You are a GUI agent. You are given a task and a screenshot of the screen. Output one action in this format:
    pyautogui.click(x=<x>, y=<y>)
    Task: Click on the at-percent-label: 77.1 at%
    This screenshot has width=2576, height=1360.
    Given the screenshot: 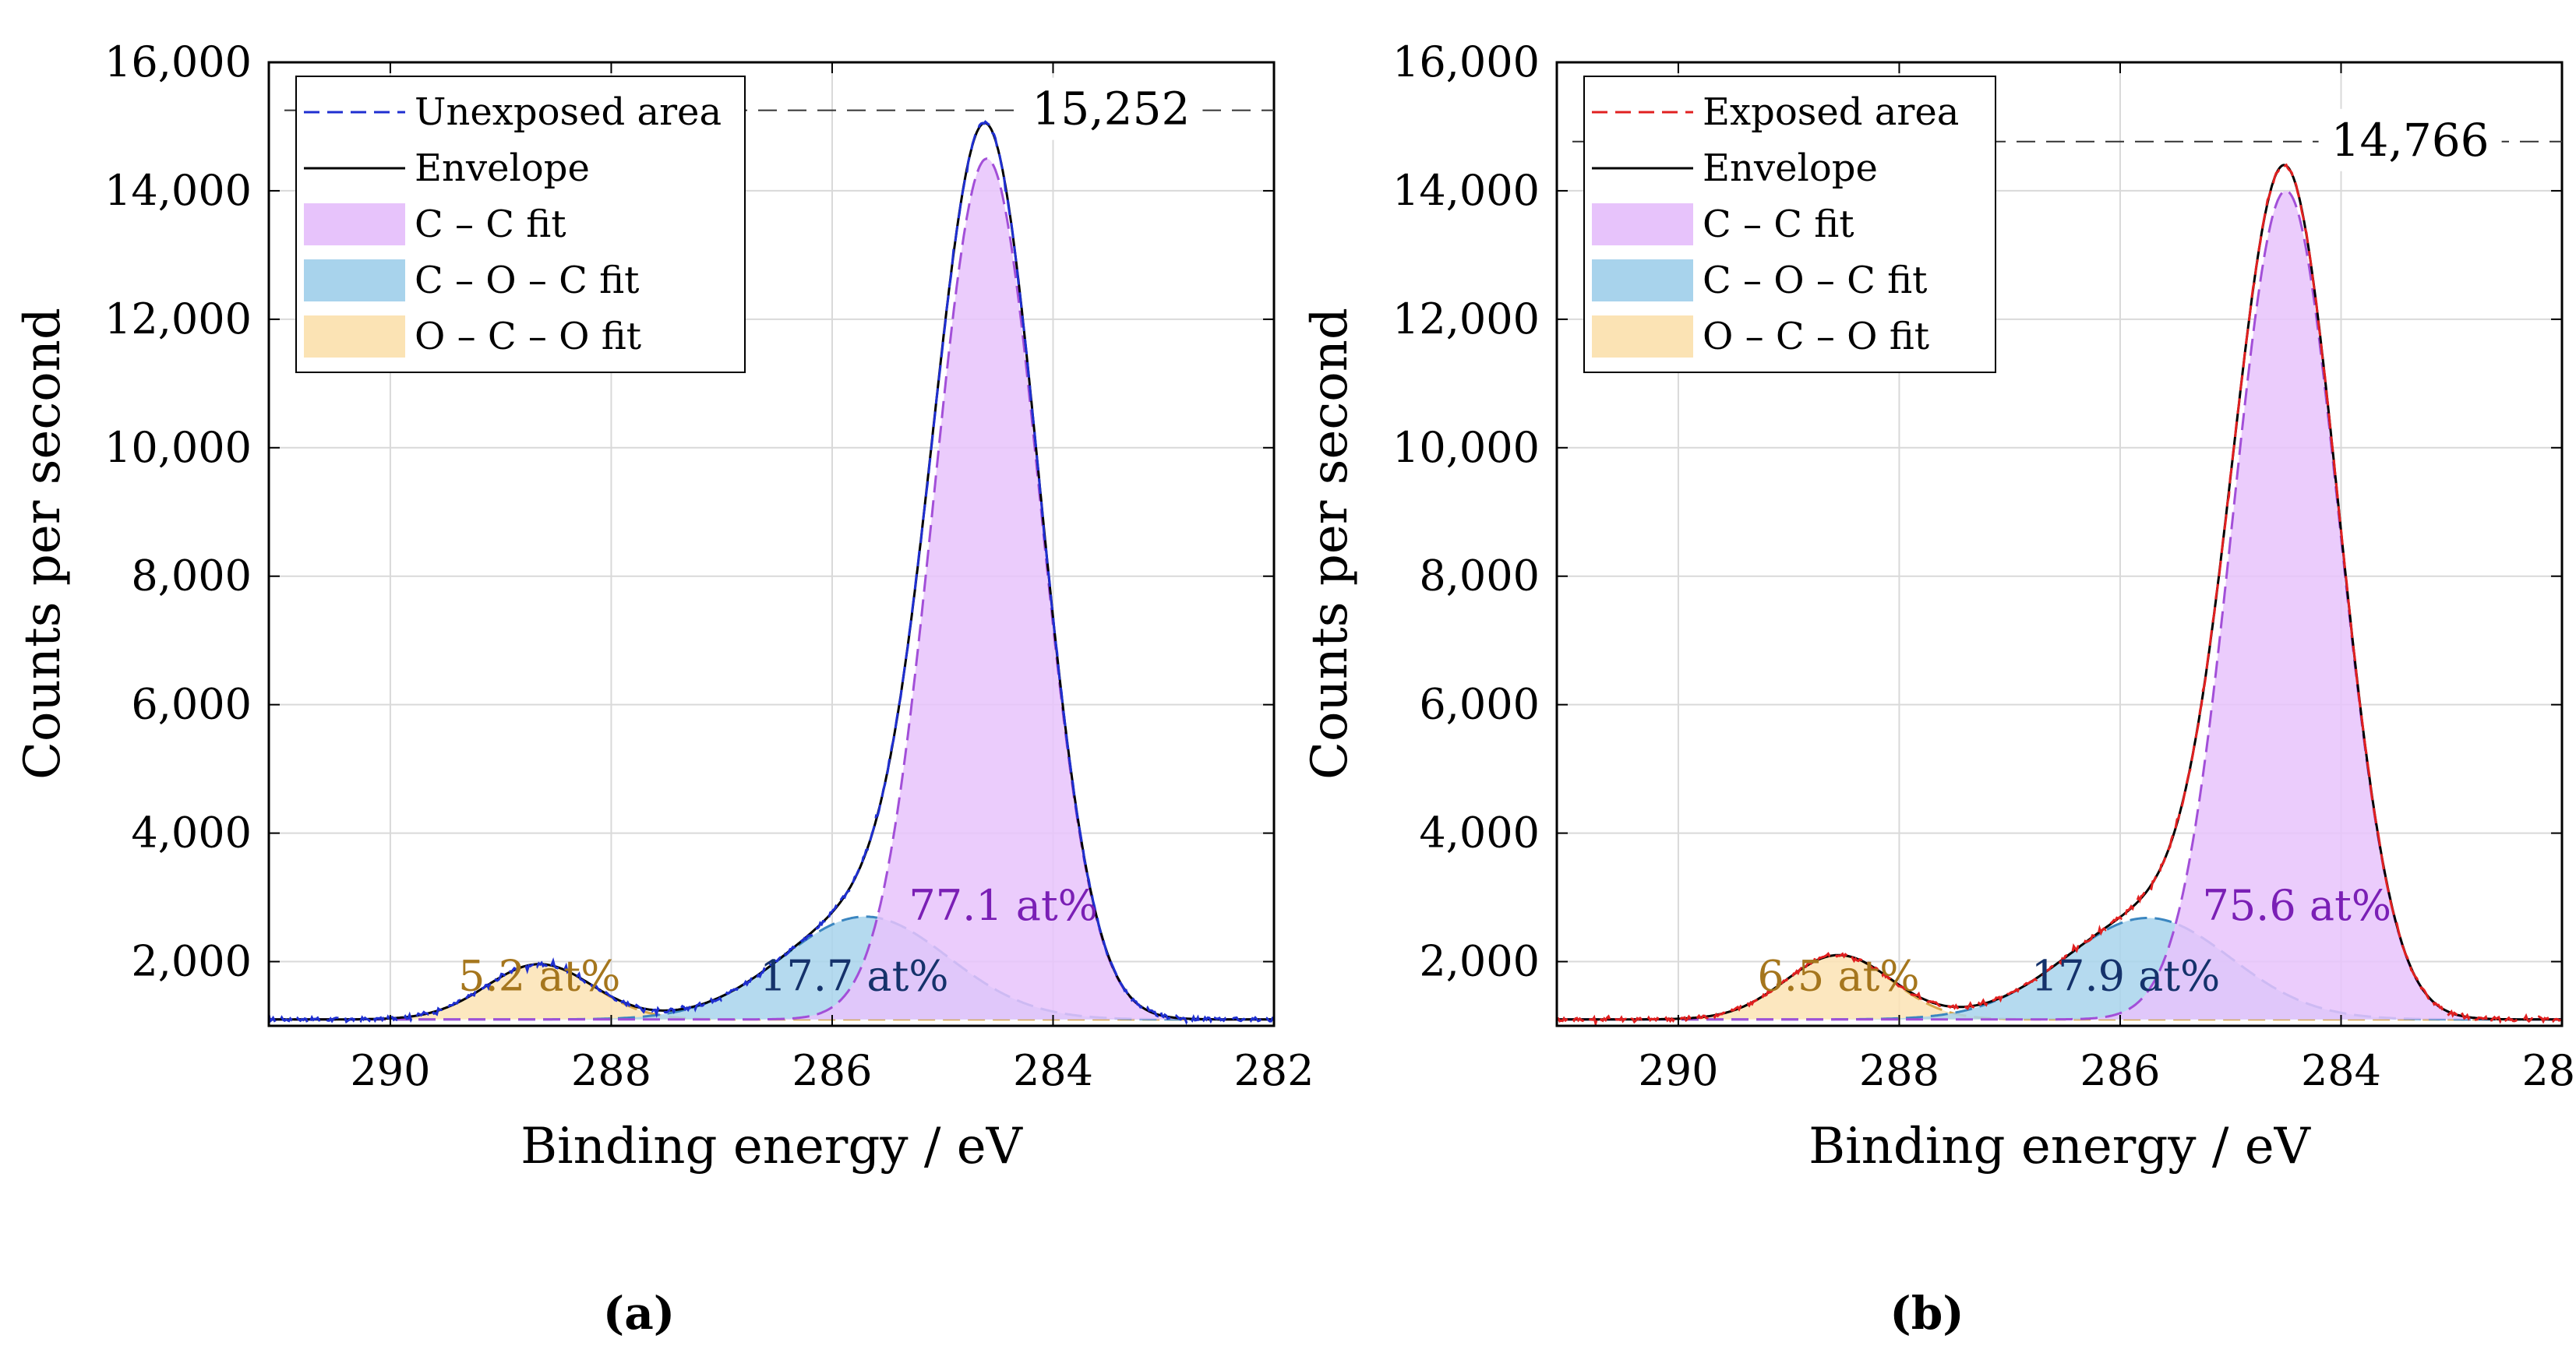 What is the action you would take?
    pyautogui.click(x=1003, y=906)
    